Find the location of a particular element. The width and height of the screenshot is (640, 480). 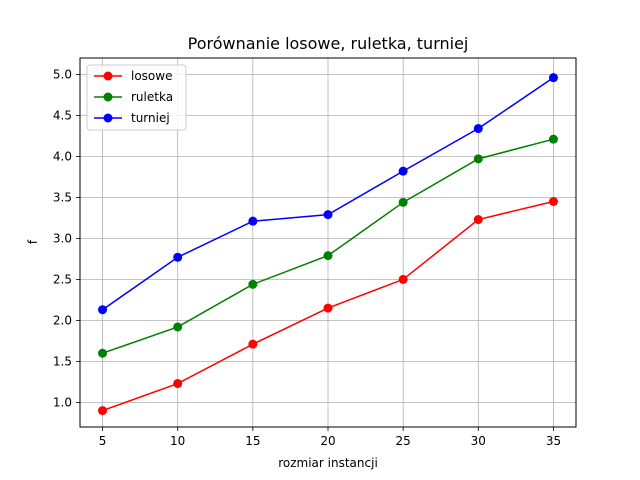

y-axis-ticks: 1.0 1.5 2.0 2.5 3.0 3.5 4.0 4.5 5.0 is located at coordinates (66, 238).